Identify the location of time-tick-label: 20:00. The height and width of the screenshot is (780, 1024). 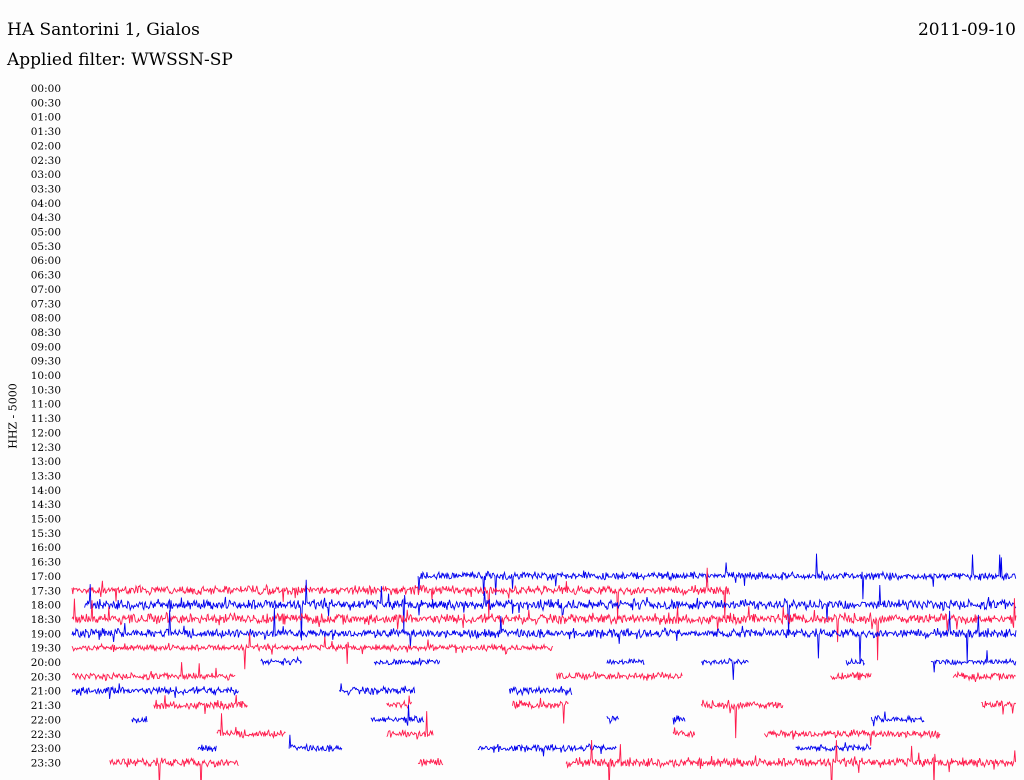
(46, 663).